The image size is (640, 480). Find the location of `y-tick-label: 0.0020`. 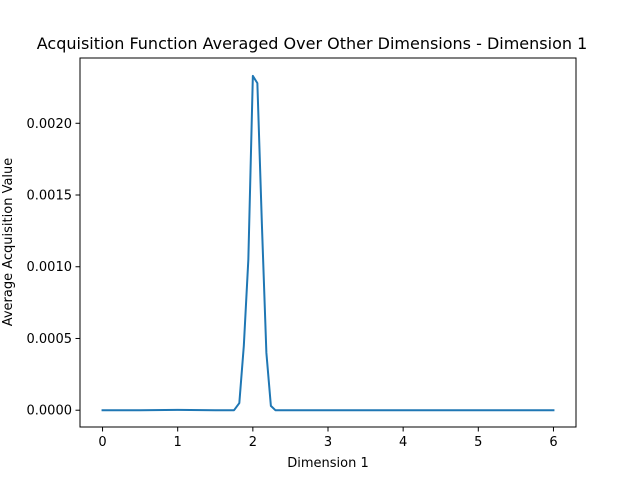

y-tick-label: 0.0020 is located at coordinates (50, 124).